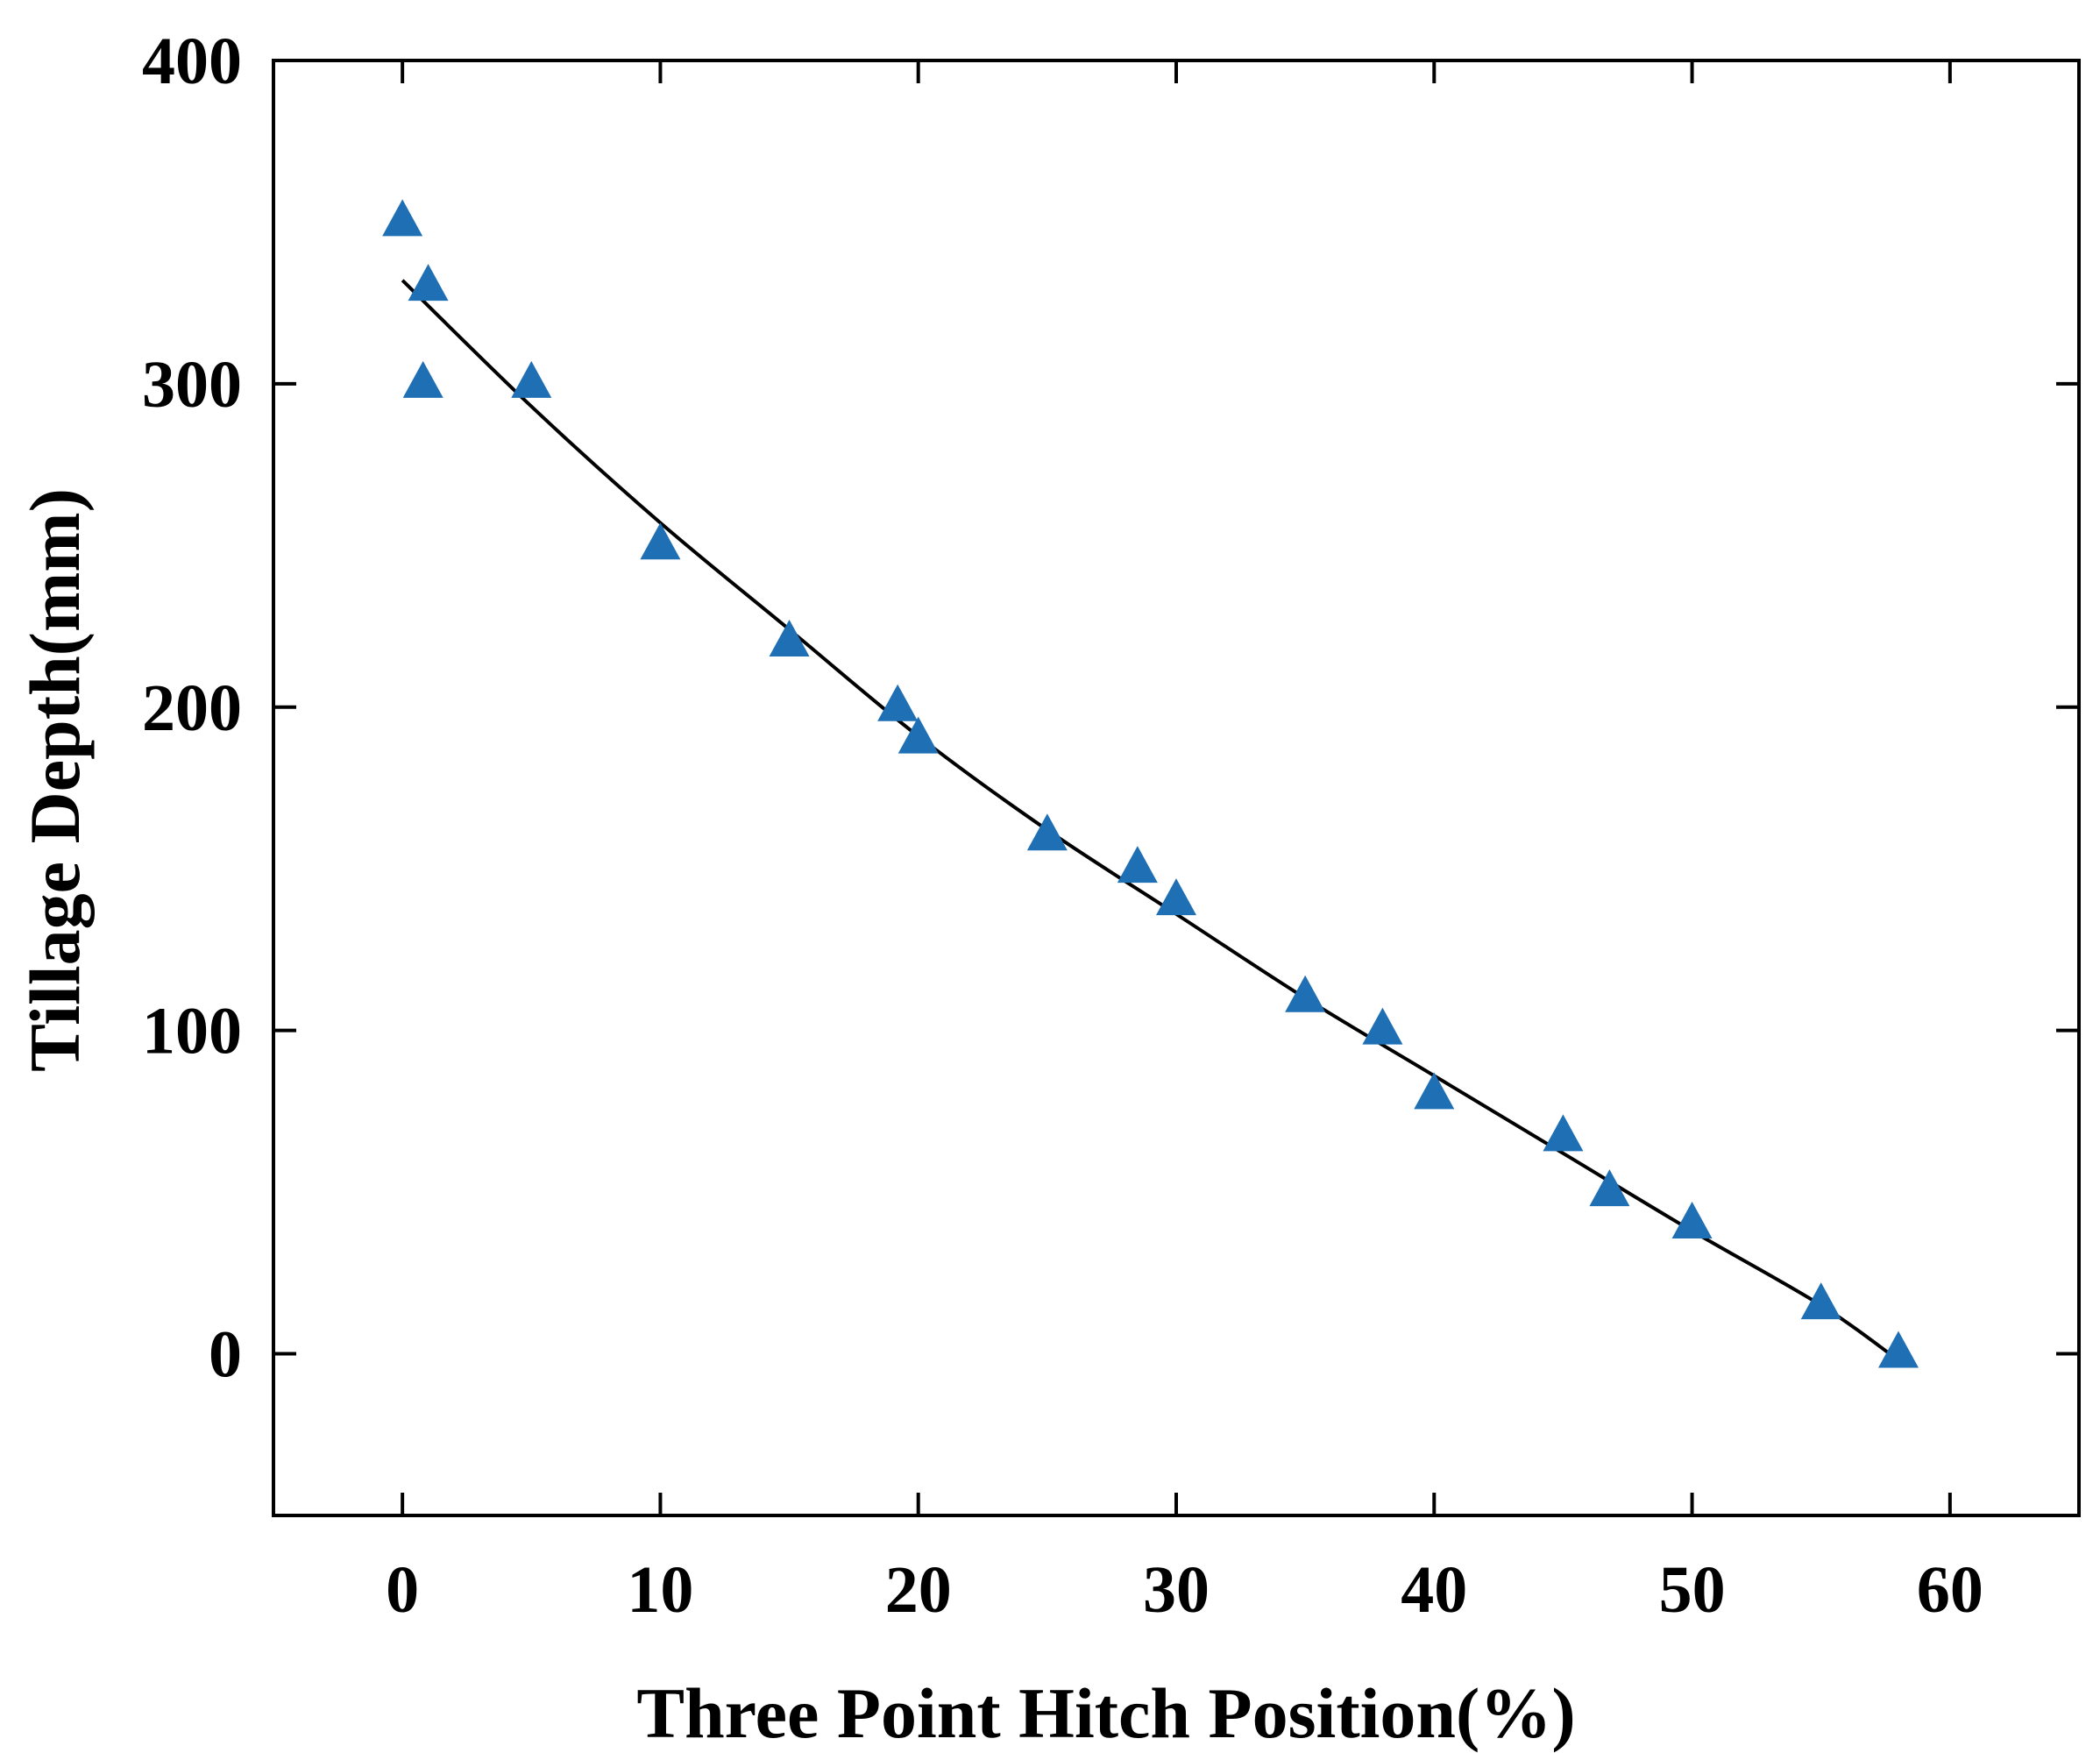 This screenshot has width=2100, height=1760. I want to click on x-axis-label: Three Point Hitch Position(%), so click(1105, 1713).